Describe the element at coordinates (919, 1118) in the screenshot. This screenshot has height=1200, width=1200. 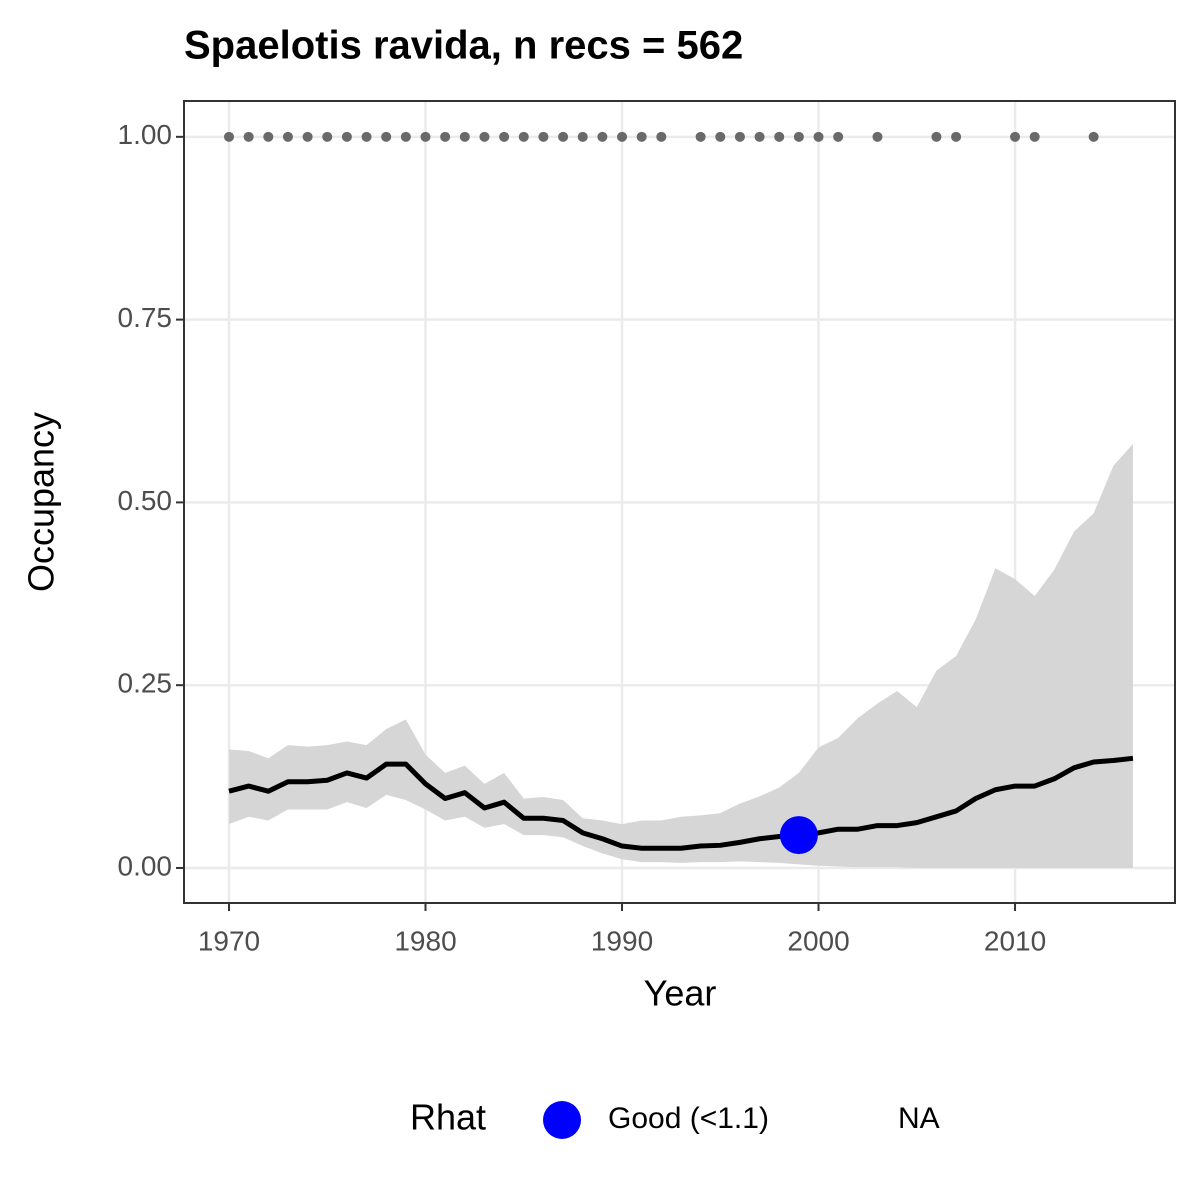
I see `legend-label: NA` at that location.